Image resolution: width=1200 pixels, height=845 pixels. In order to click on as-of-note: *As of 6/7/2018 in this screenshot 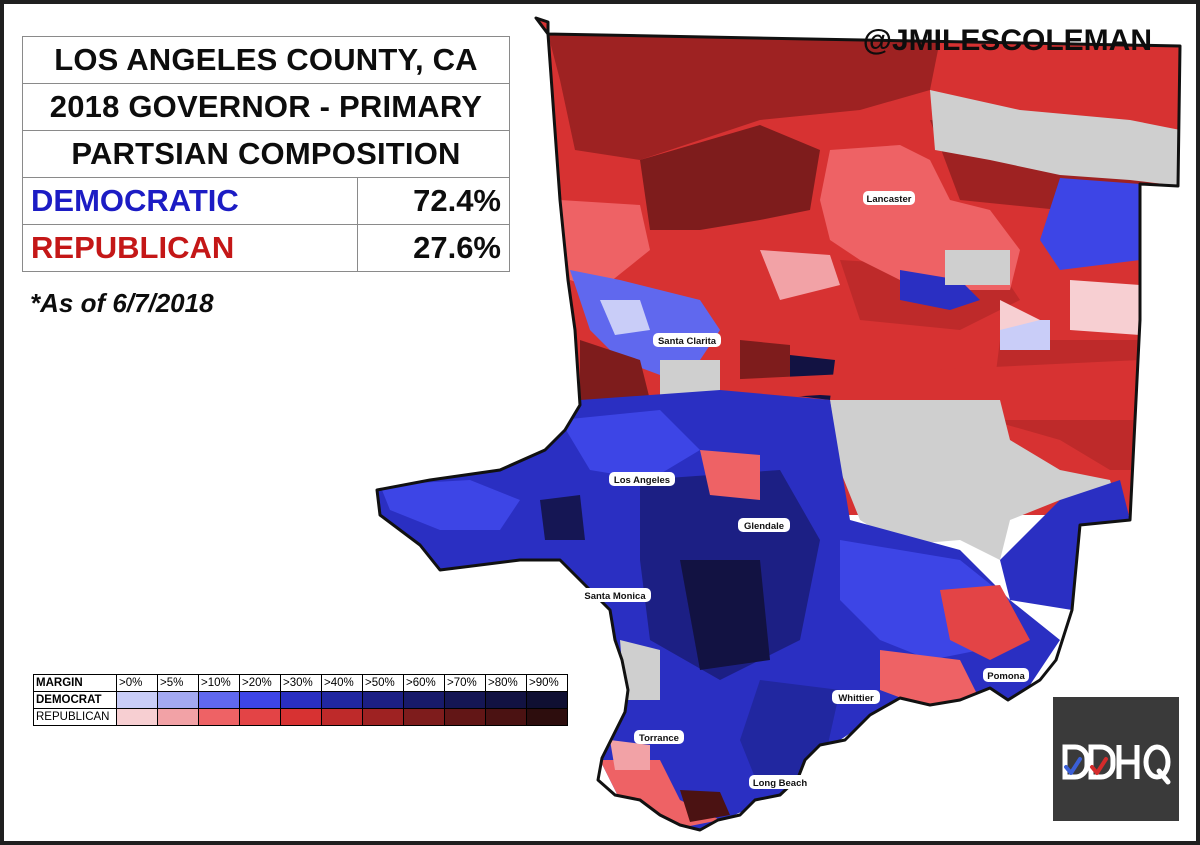, I will do `click(122, 303)`.